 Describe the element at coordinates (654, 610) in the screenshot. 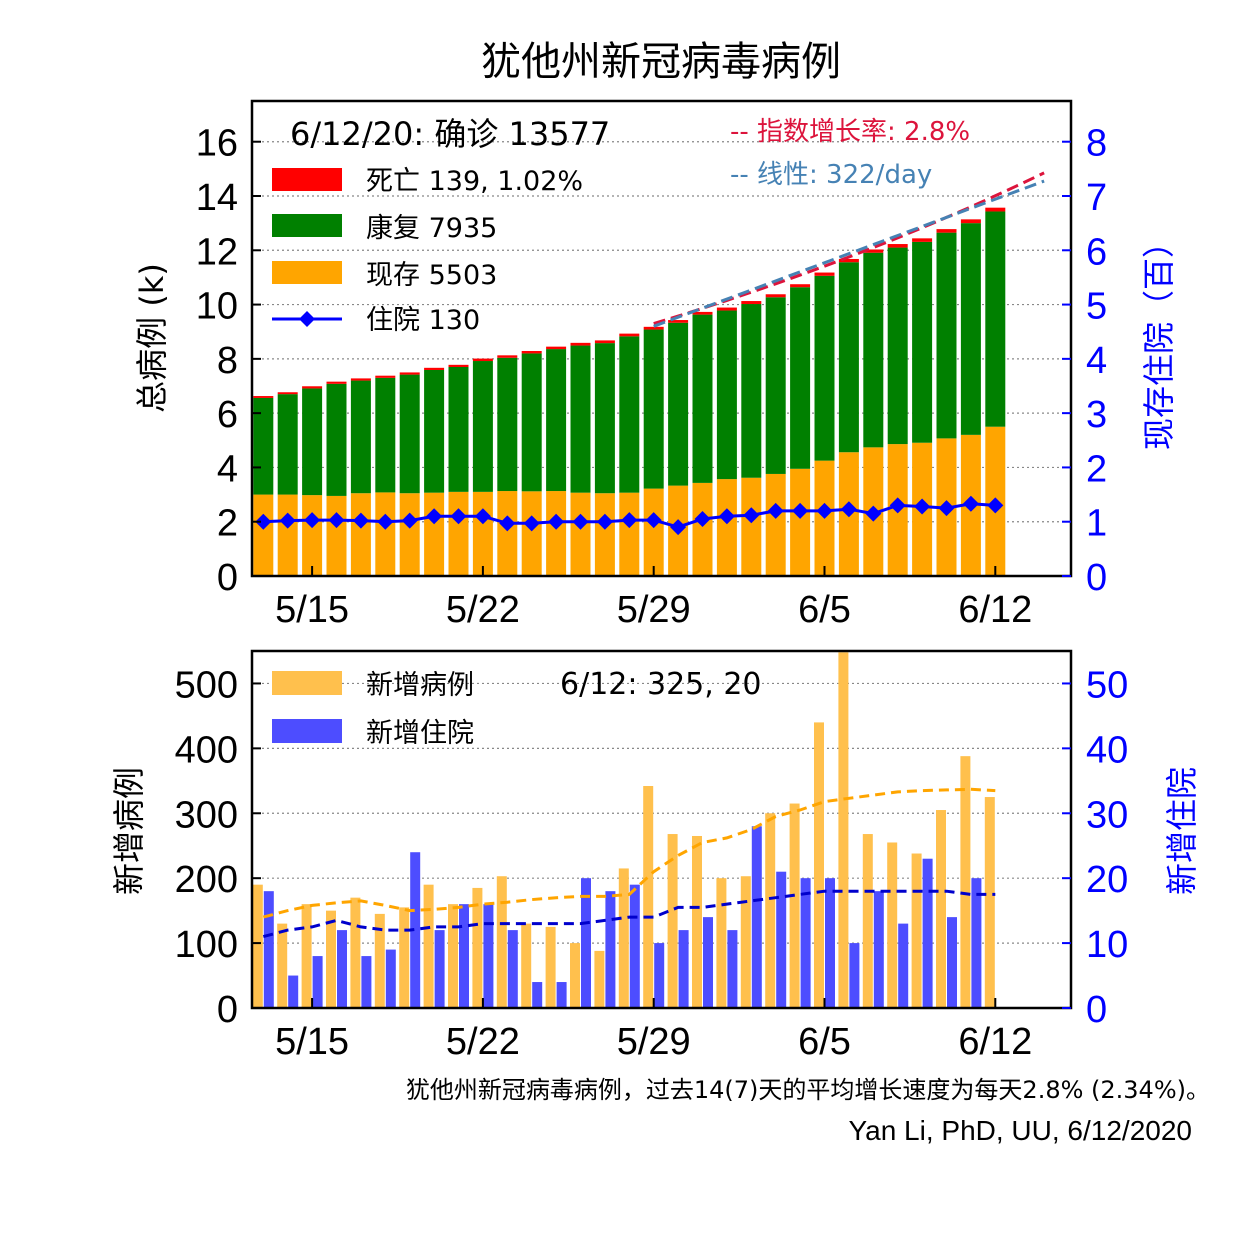

I see `top-x-tick-label: 5/29` at that location.